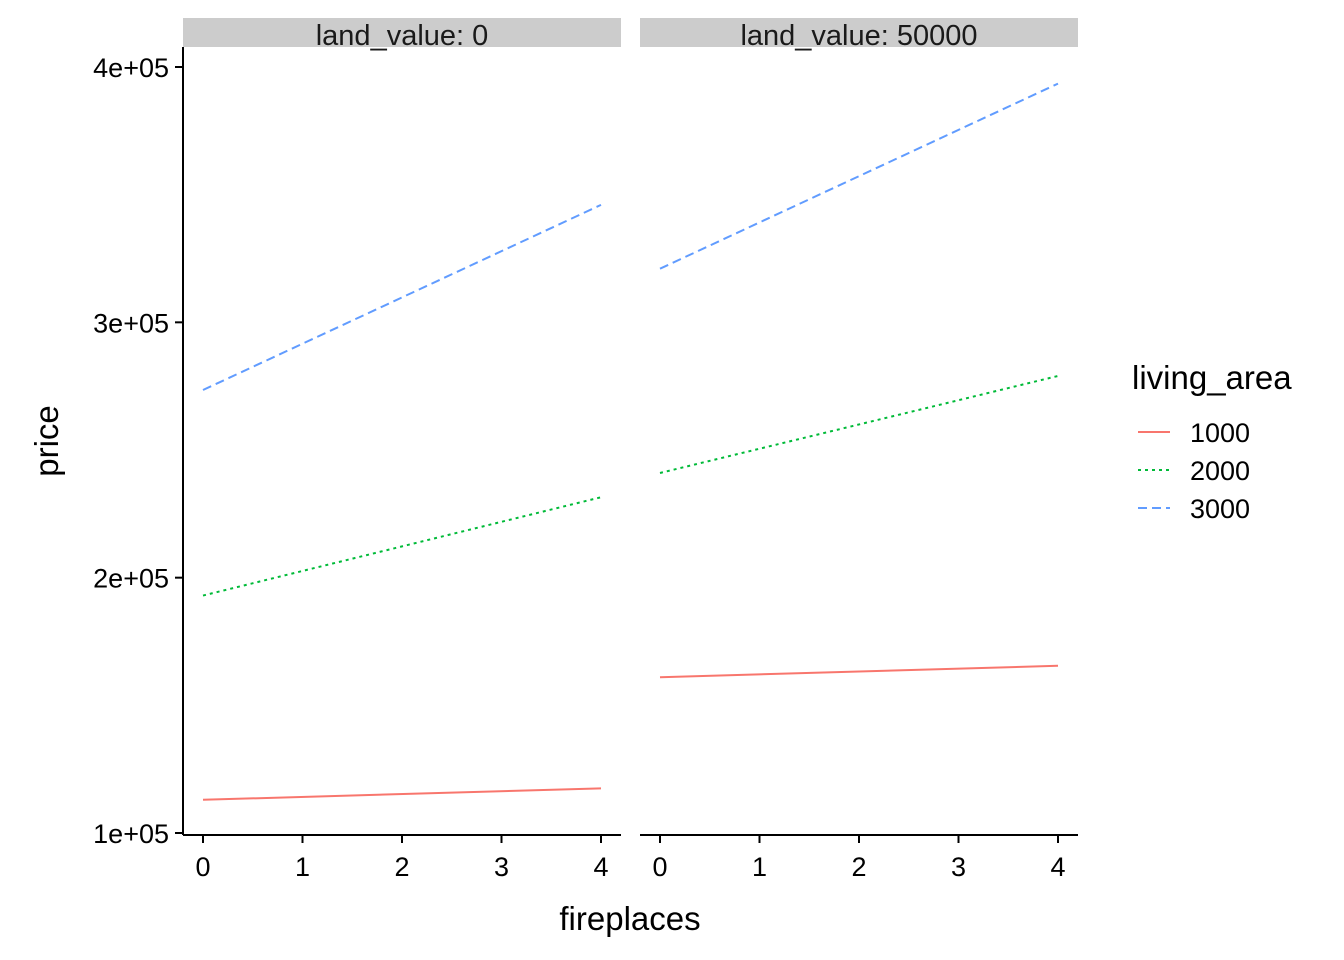  What do you see at coordinates (131, 834) in the screenshot?
I see `y-tick-label: 1e+05` at bounding box center [131, 834].